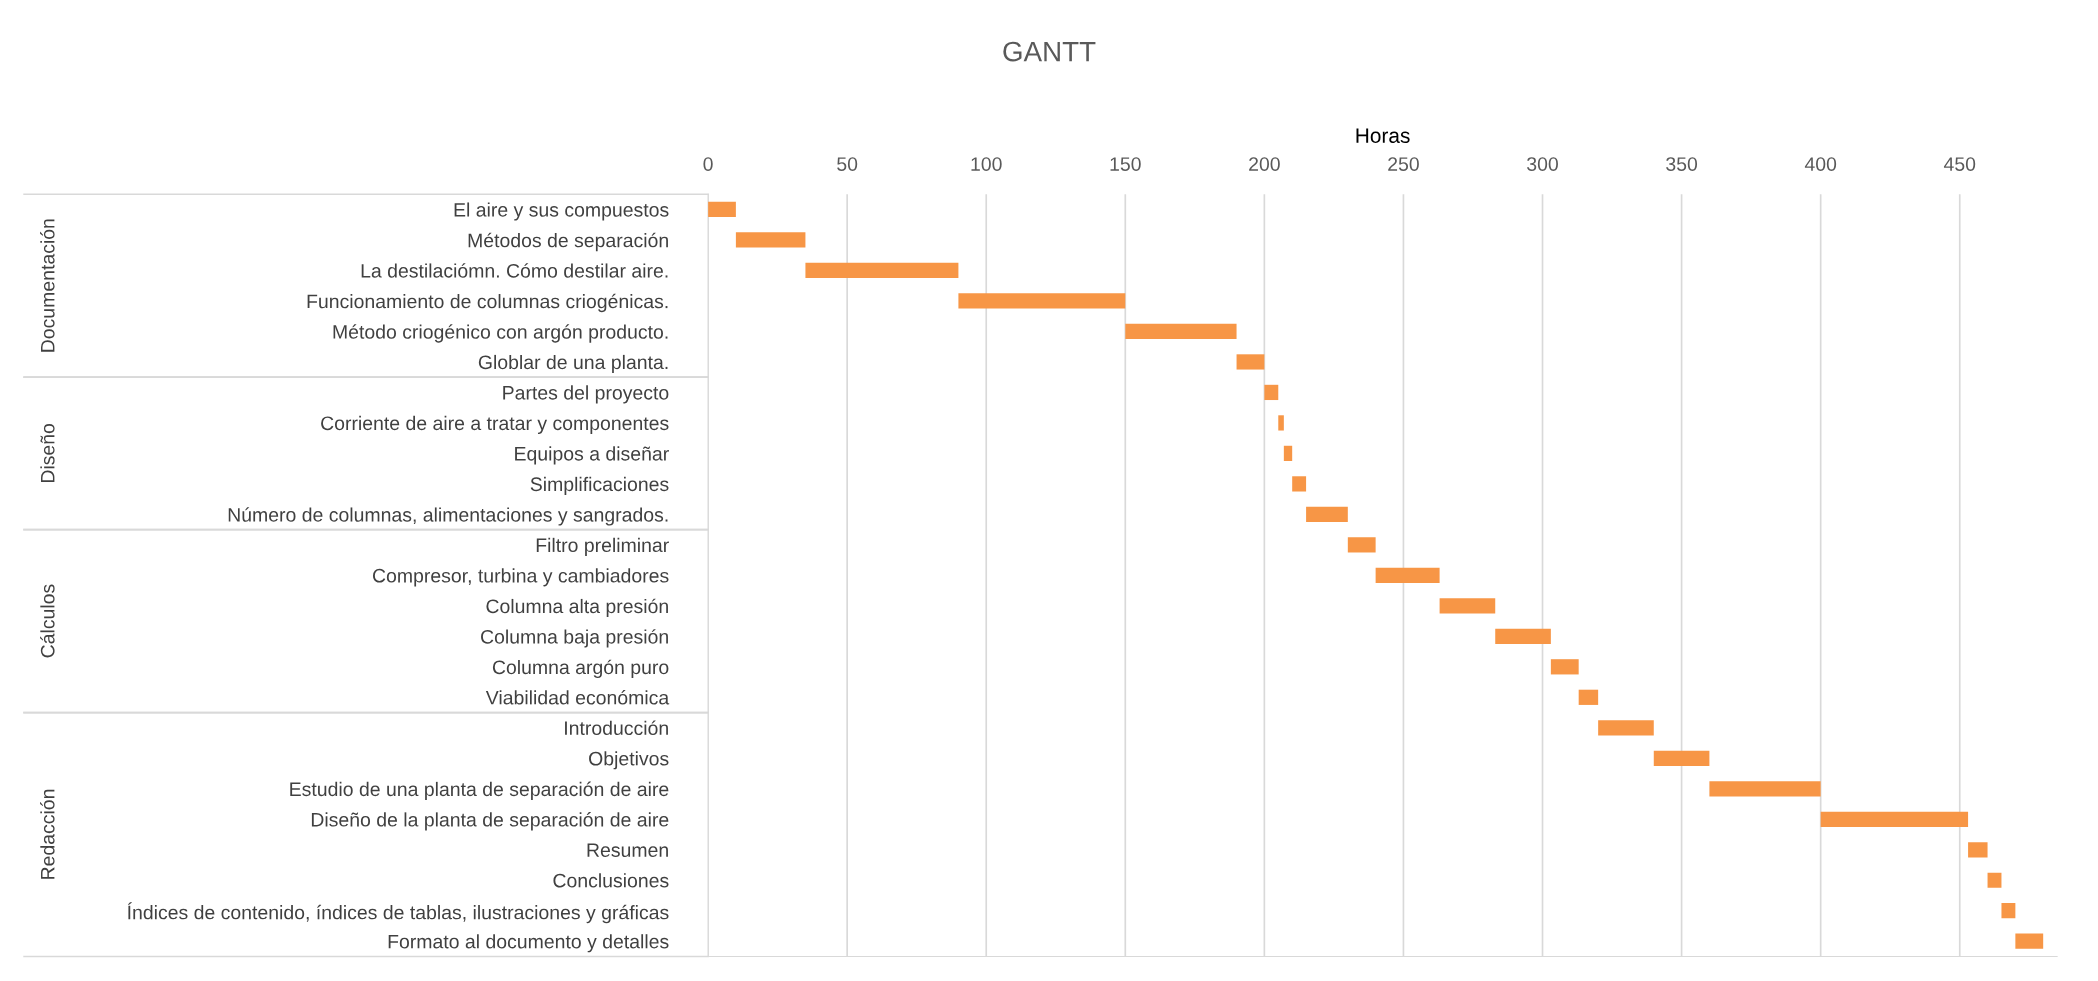  I want to click on y-tick-label: Globlar de una planta., so click(573, 364).